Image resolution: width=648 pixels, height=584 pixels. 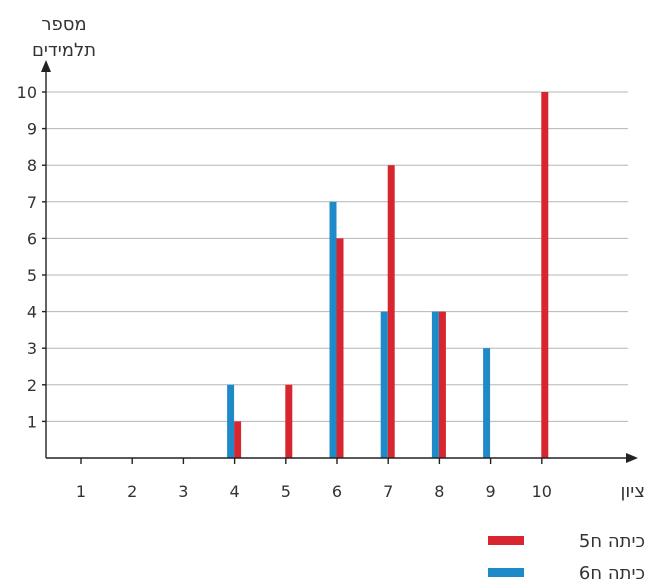 I want to click on y-tick-label-10: 10, so click(x=27, y=92).